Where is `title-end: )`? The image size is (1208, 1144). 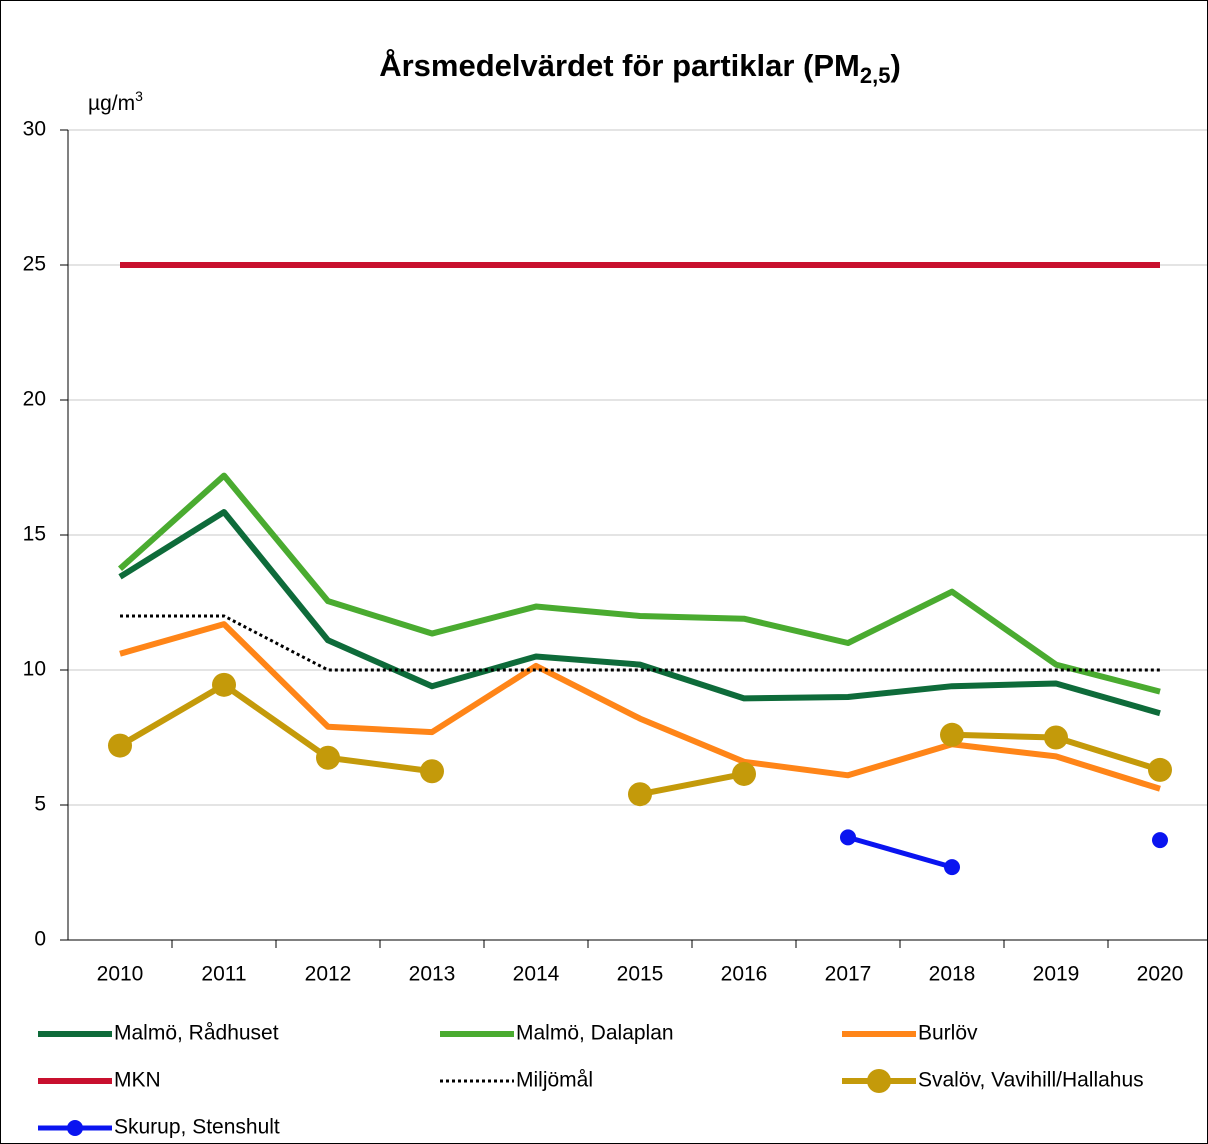 title-end: ) is located at coordinates (895, 65).